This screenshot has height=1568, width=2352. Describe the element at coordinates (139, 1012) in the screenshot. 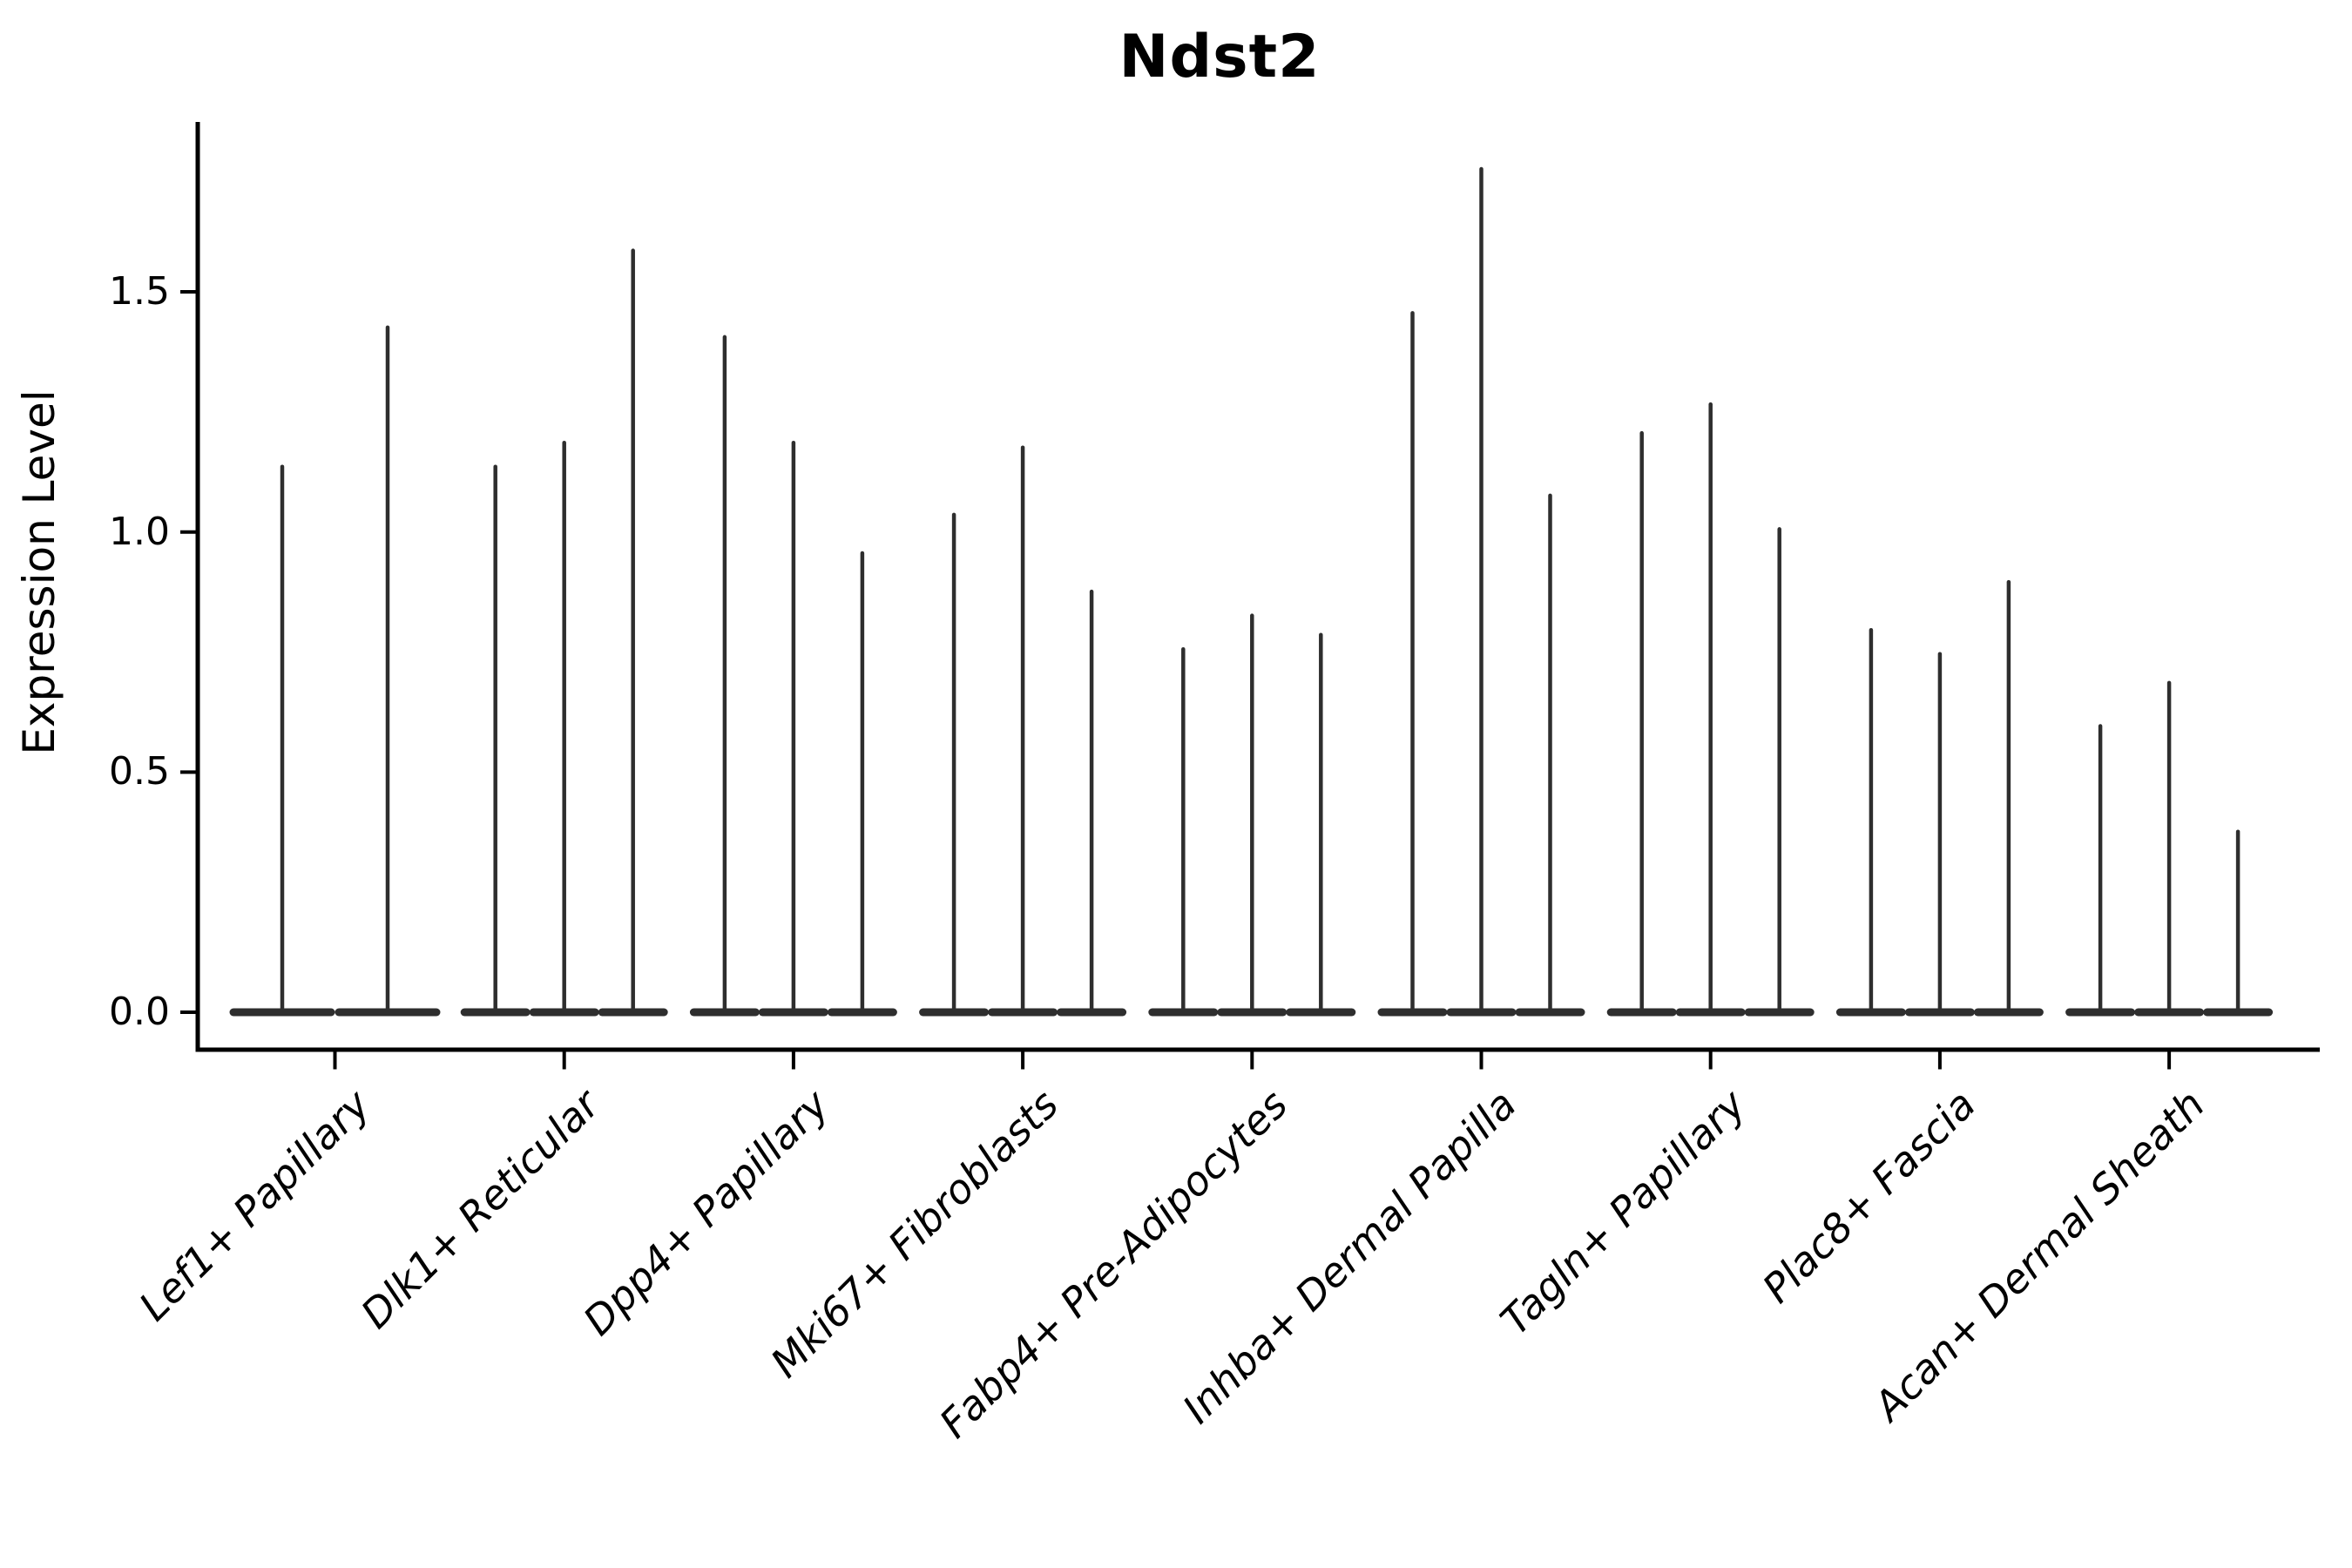

I see `y-tick-label: 0.0` at that location.